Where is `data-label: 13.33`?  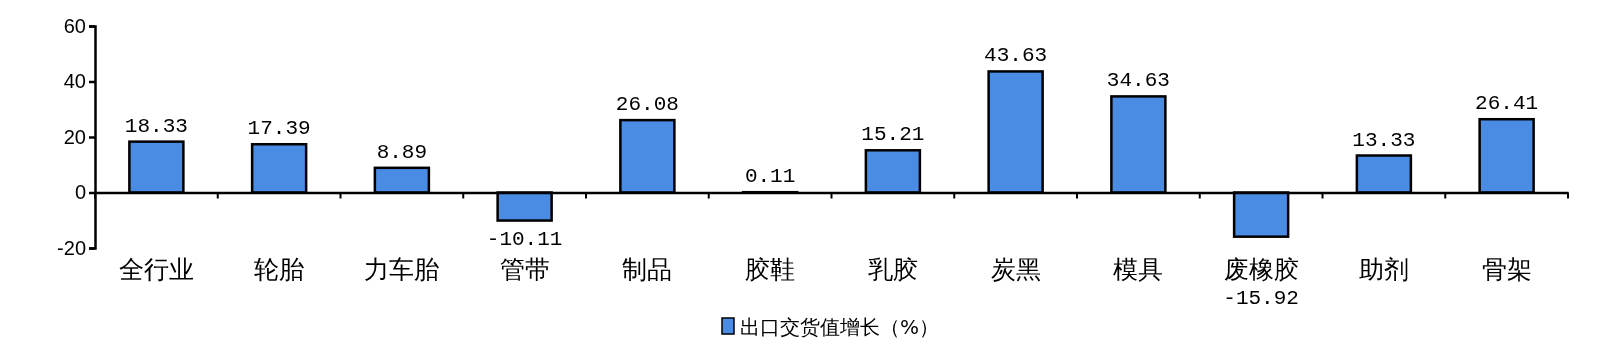 data-label: 13.33 is located at coordinates (1384, 140).